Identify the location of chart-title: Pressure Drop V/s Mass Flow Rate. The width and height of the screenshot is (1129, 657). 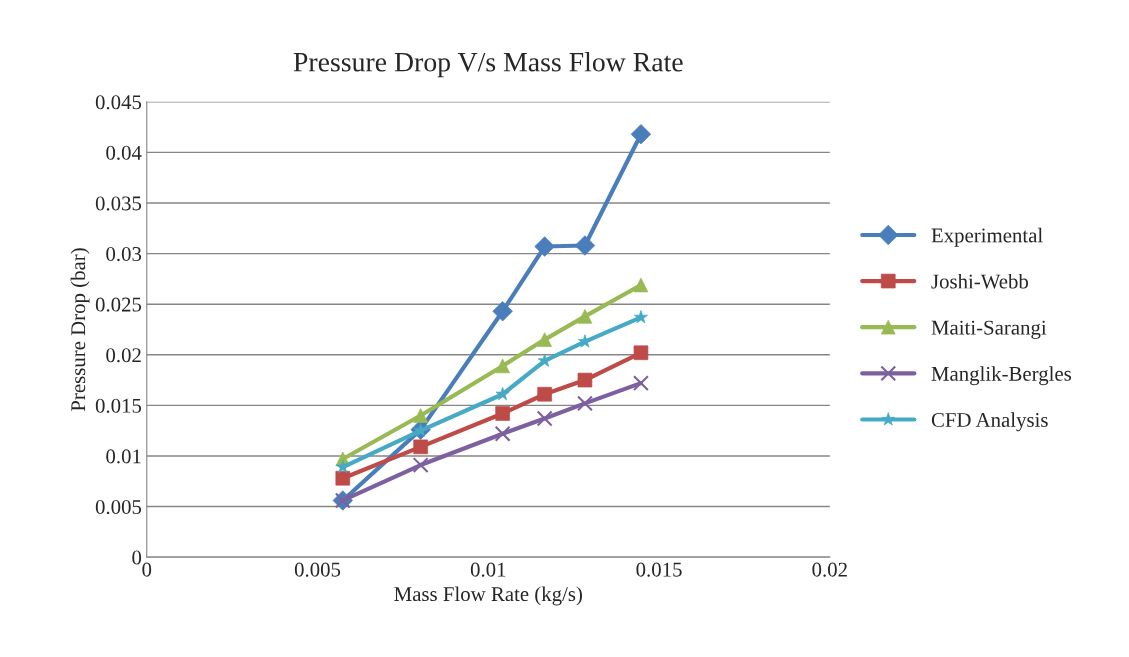
(488, 65).